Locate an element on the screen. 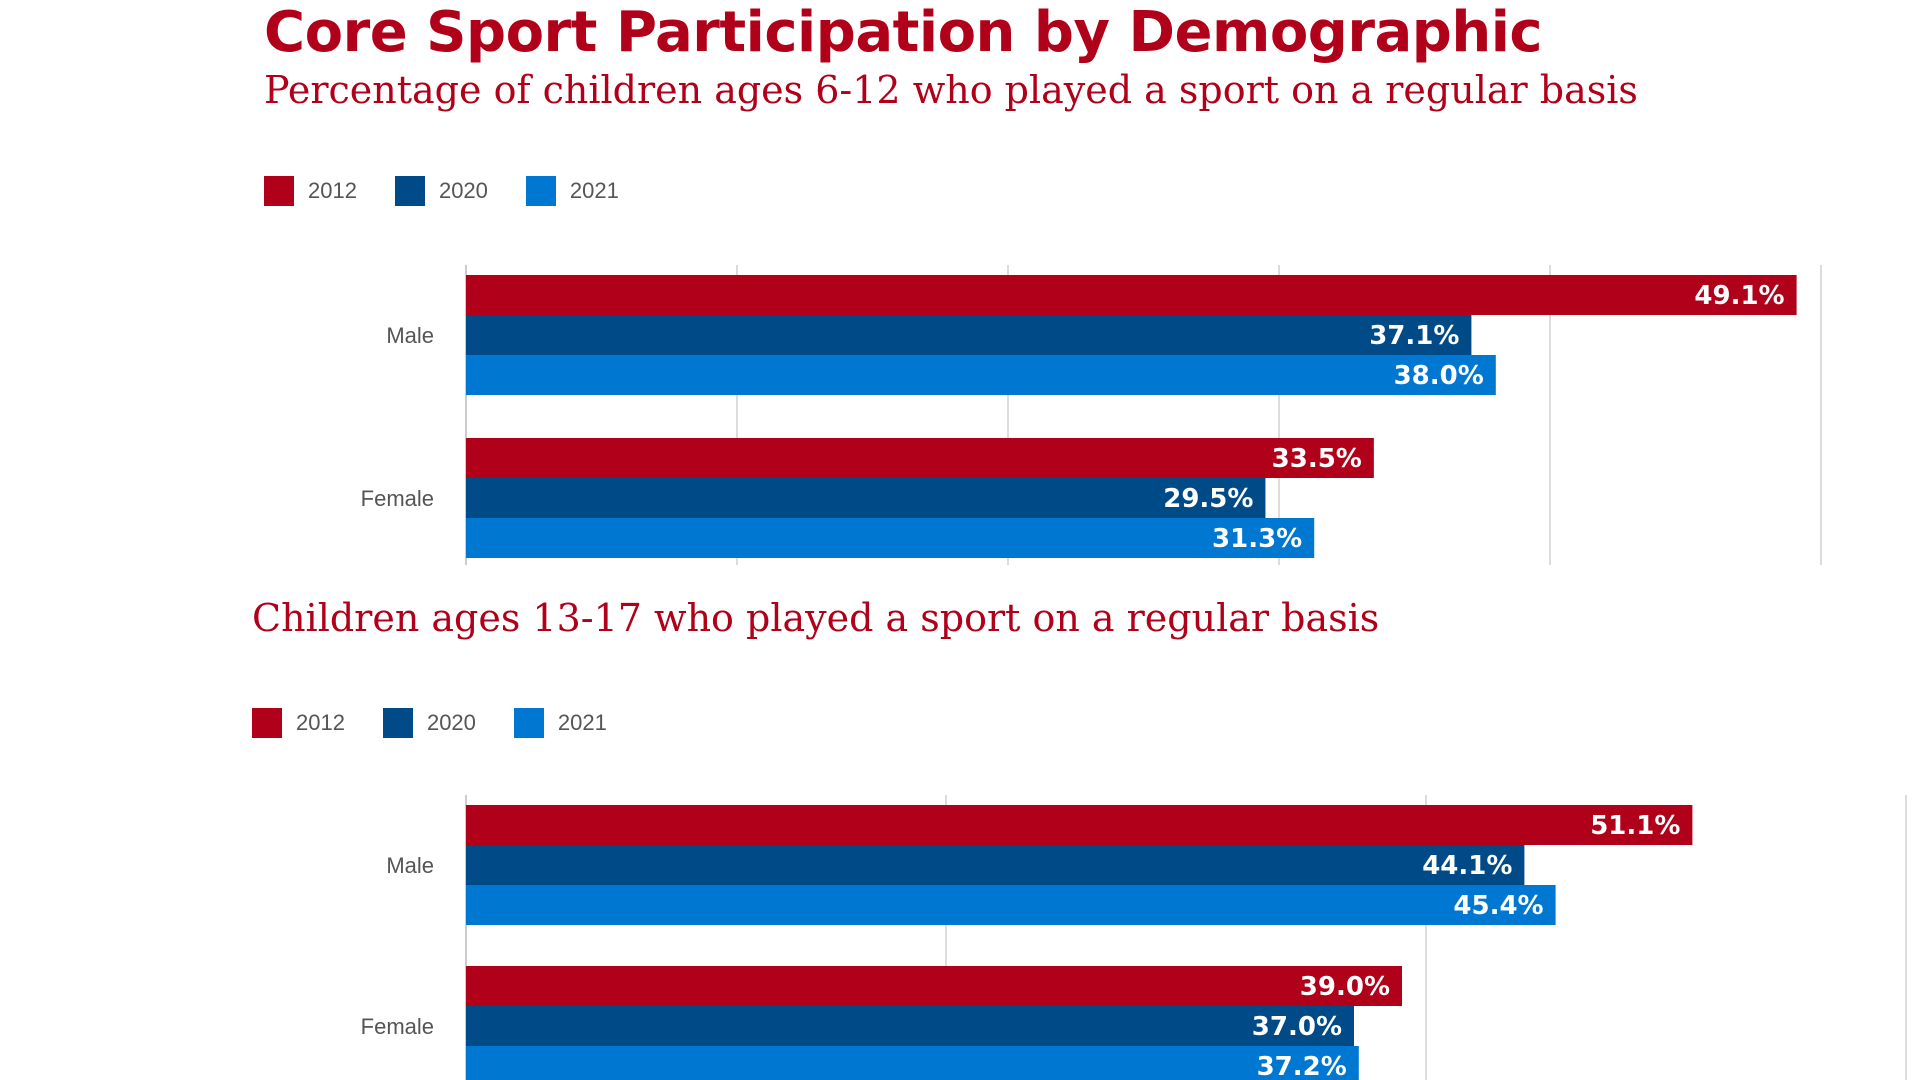 The height and width of the screenshot is (1080, 1920). chart-2-legend: 2012 2020 2021 is located at coordinates (448, 723).